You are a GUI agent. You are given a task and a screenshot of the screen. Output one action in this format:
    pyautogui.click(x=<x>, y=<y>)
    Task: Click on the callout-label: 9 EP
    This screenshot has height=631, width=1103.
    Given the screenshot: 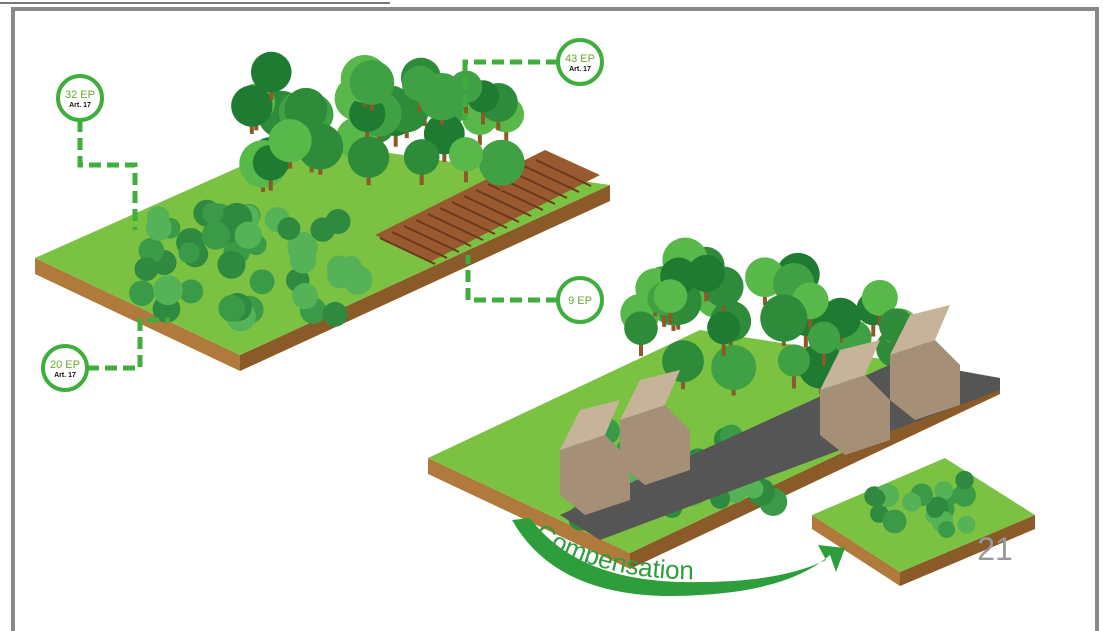 What is the action you would take?
    pyautogui.click(x=580, y=301)
    